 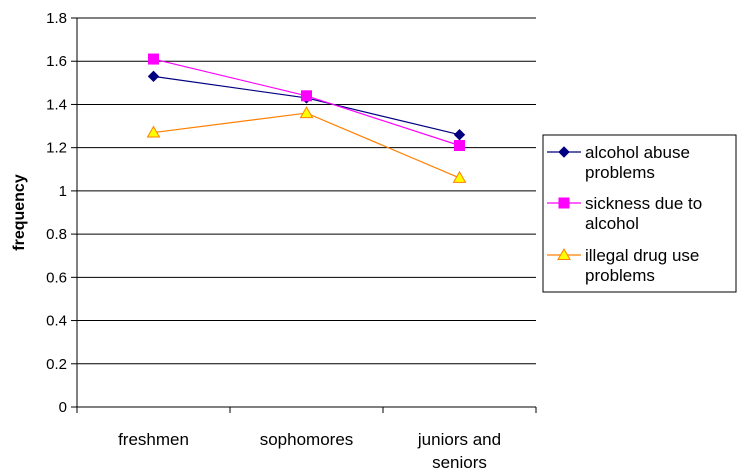 I want to click on y-tick-label: 0.2, so click(x=56, y=364).